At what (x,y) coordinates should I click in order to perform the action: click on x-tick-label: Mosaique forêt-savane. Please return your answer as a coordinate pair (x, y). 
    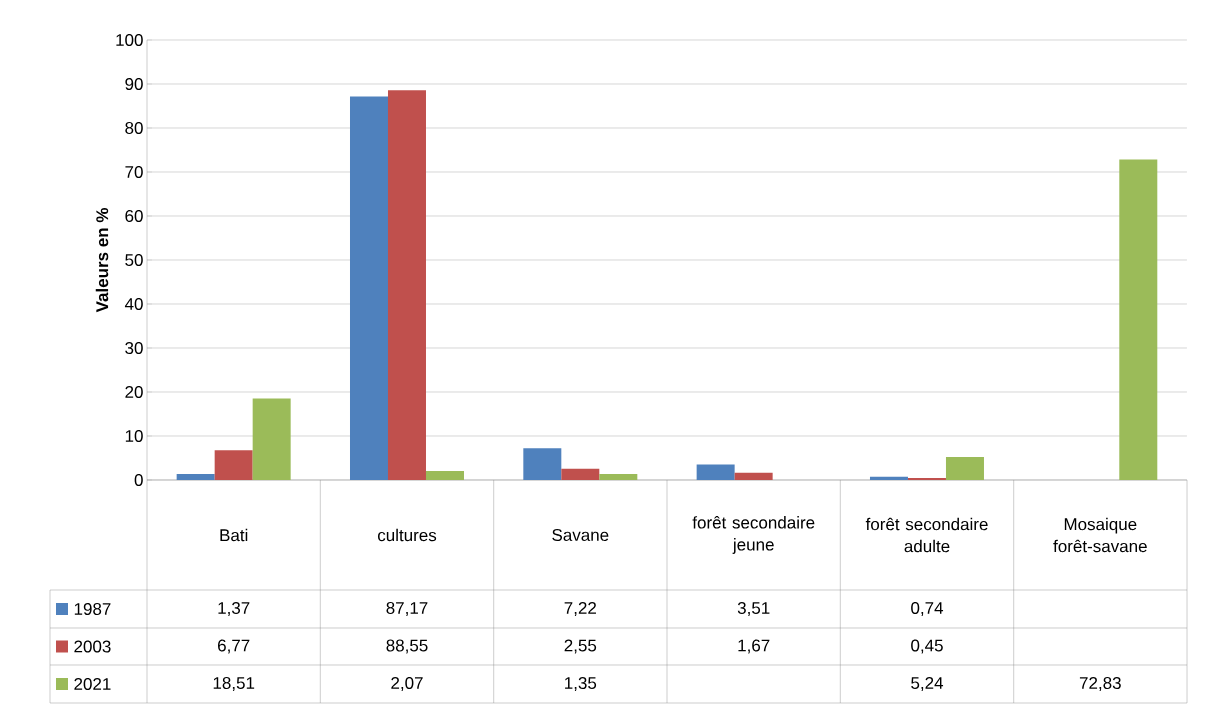
    Looking at the image, I should click on (1100, 535).